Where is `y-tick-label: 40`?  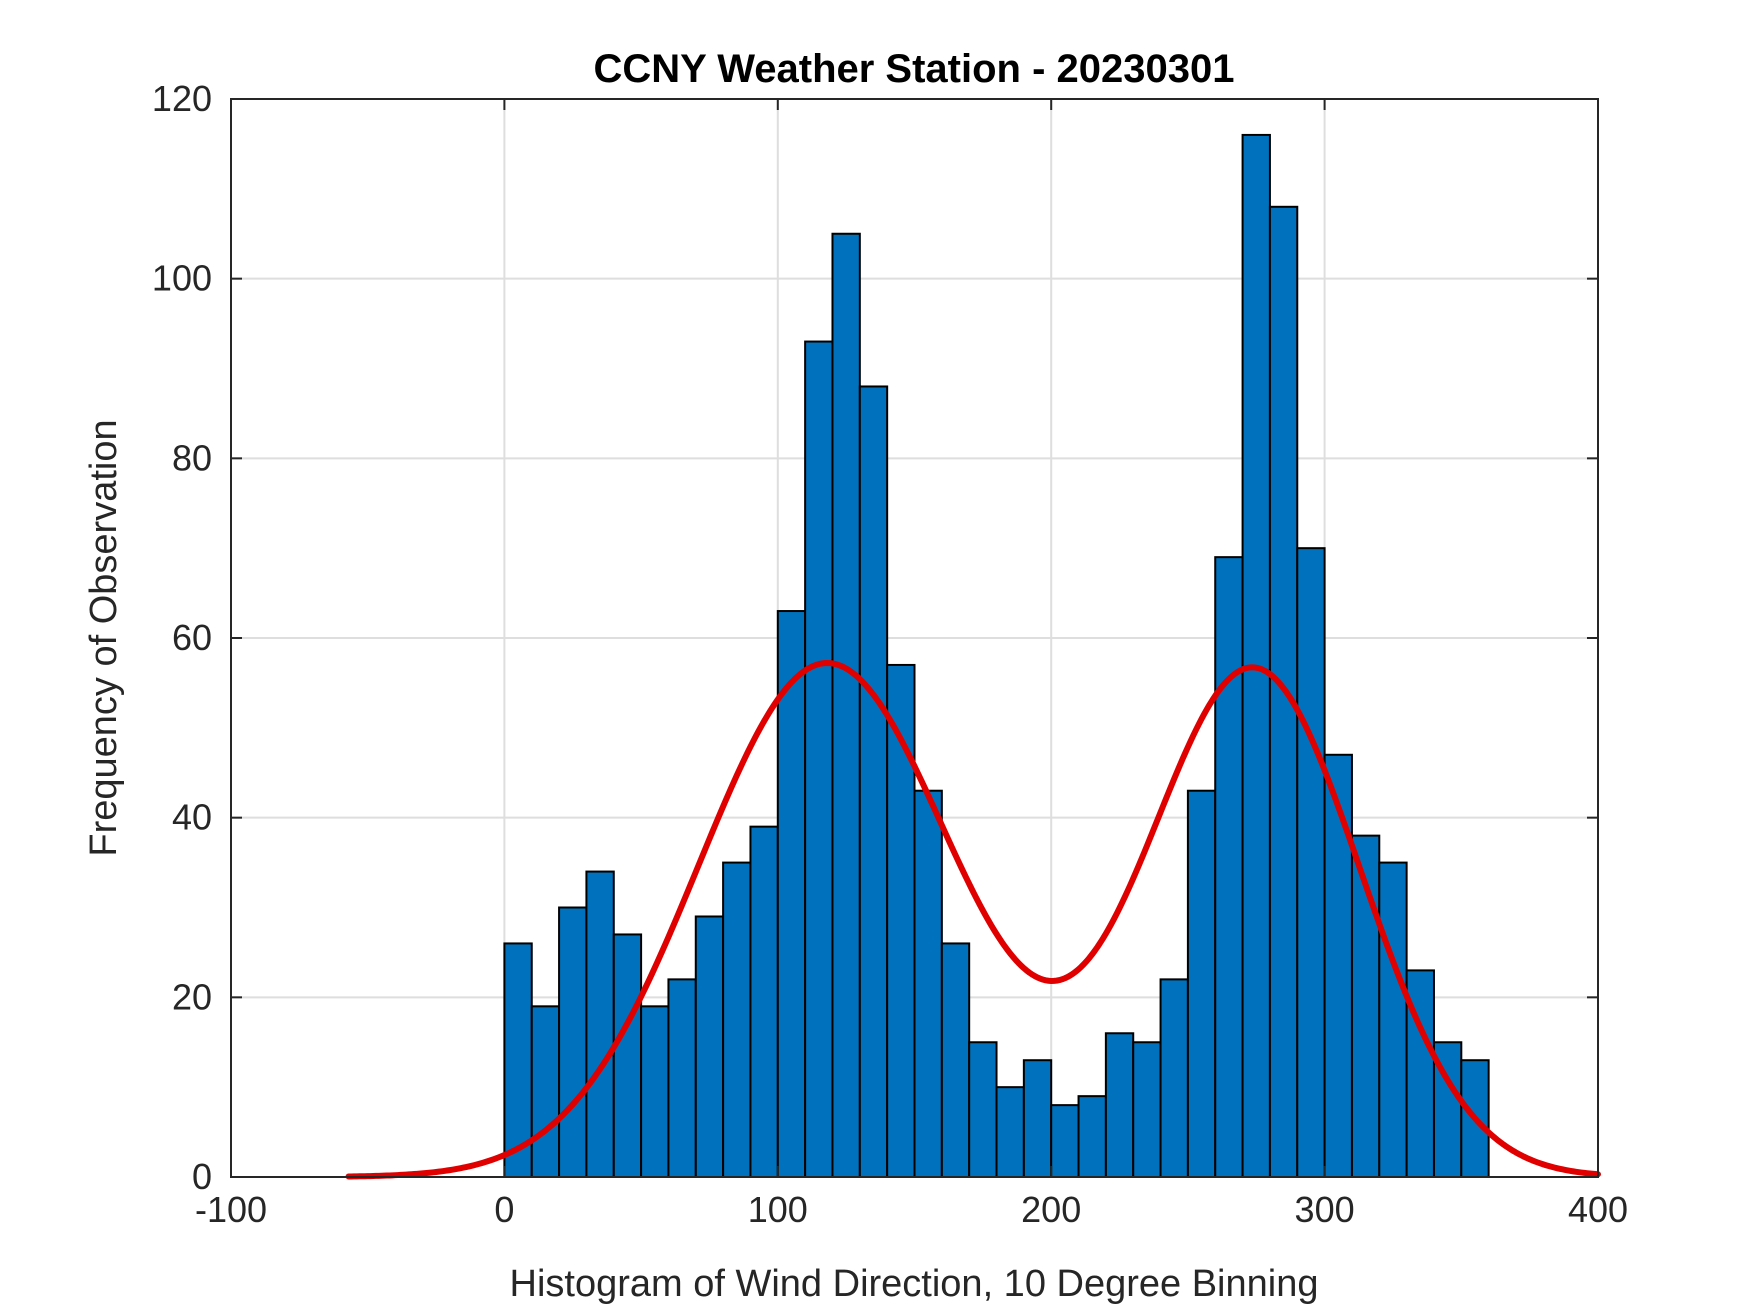 y-tick-label: 40 is located at coordinates (192, 817).